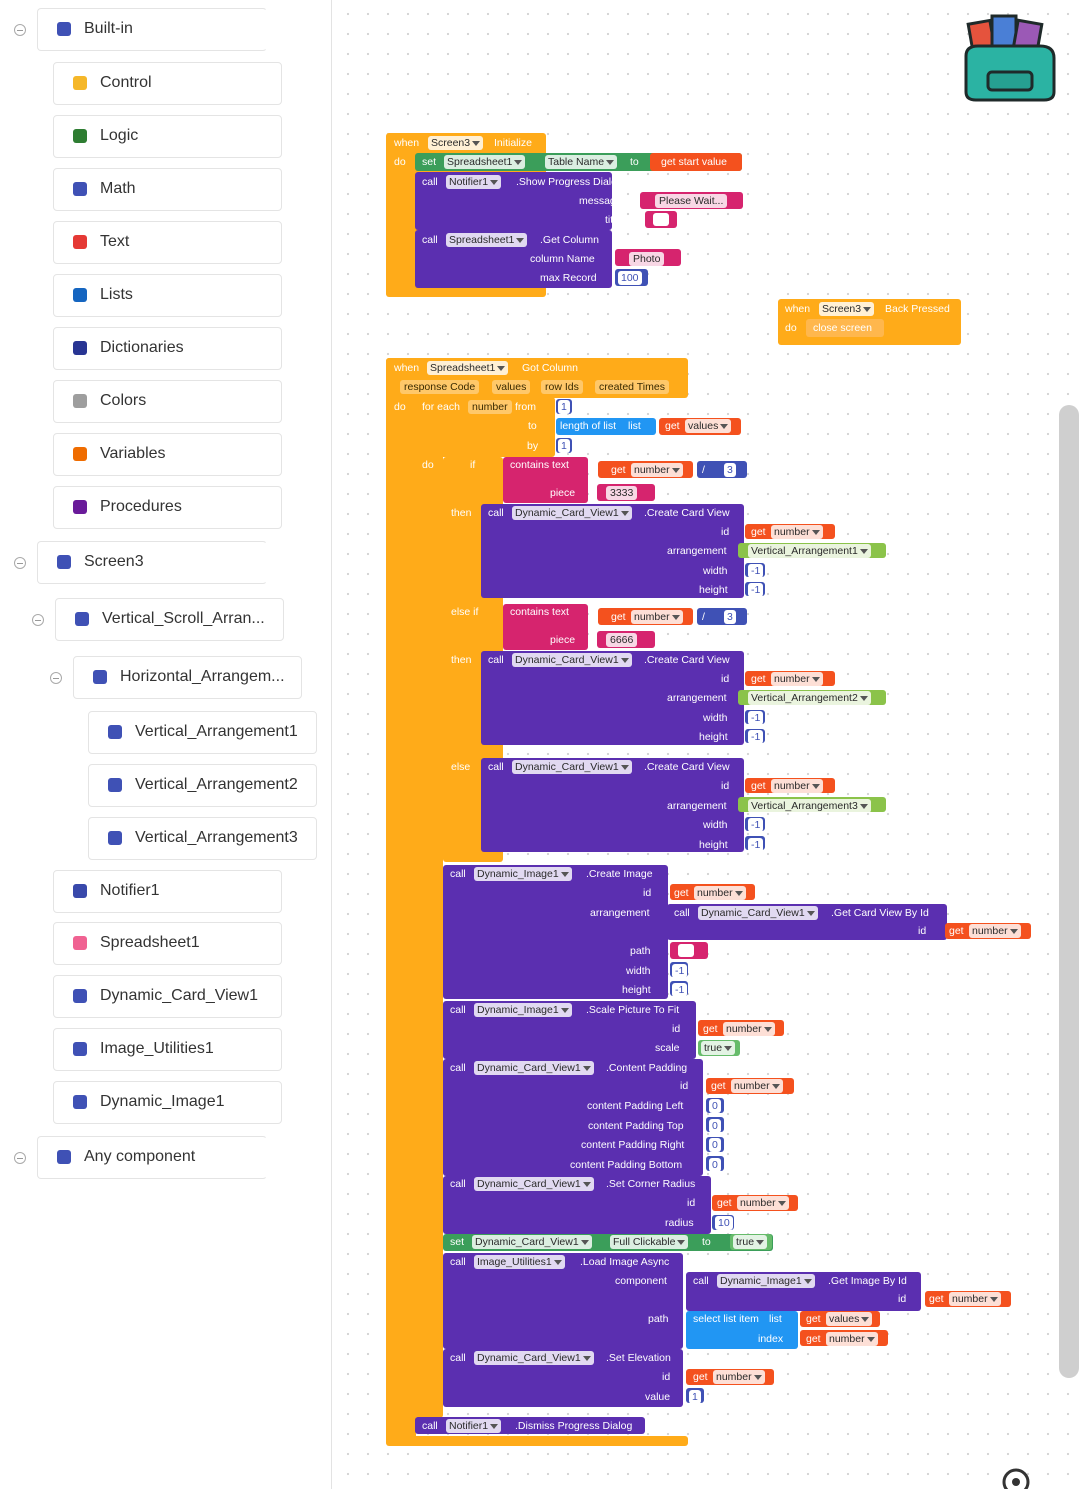 Image resolution: width=1080 pixels, height=1489 pixels. Describe the element at coordinates (658, 1319) in the screenshot. I see `block-label: path` at that location.